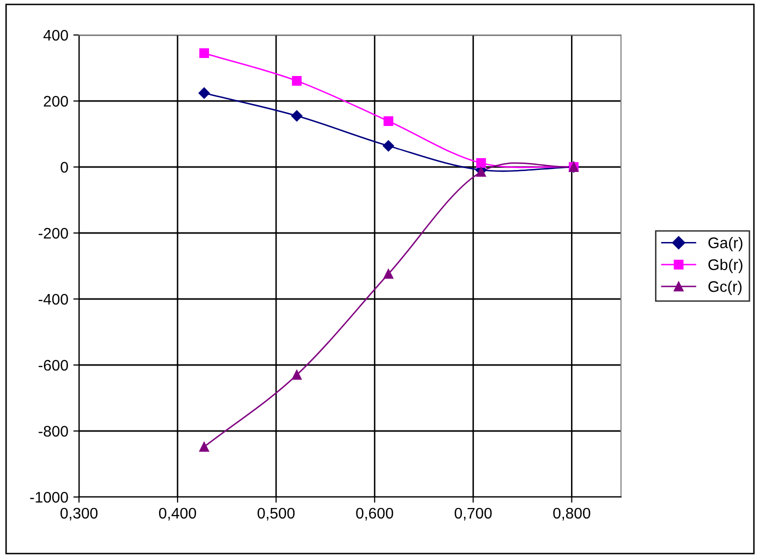  What do you see at coordinates (64, 167) in the screenshot?
I see `y-tick-label: 0` at bounding box center [64, 167].